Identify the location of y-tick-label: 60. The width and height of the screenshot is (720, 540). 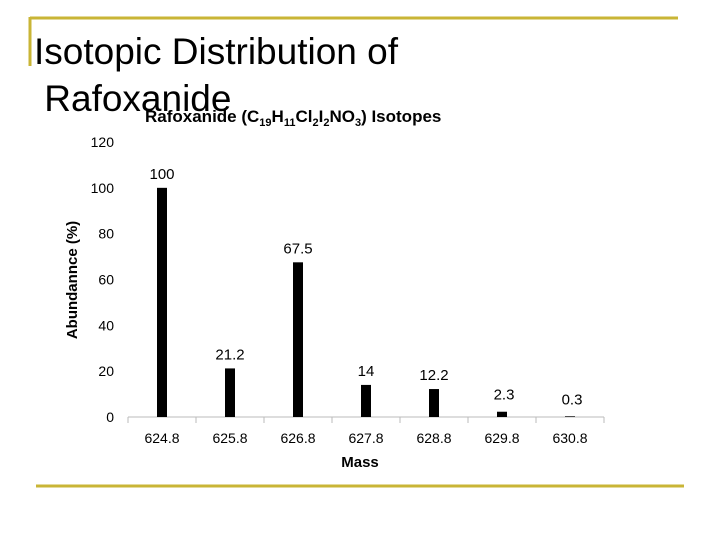
(106, 280).